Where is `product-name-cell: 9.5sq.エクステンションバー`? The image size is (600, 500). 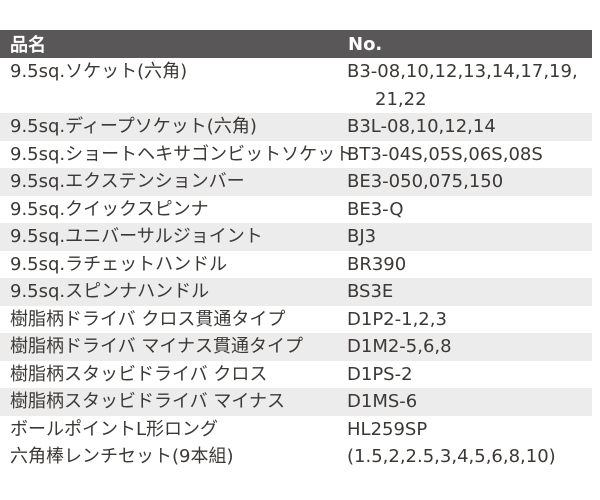
product-name-cell: 9.5sq.エクステンションバー is located at coordinates (127, 181).